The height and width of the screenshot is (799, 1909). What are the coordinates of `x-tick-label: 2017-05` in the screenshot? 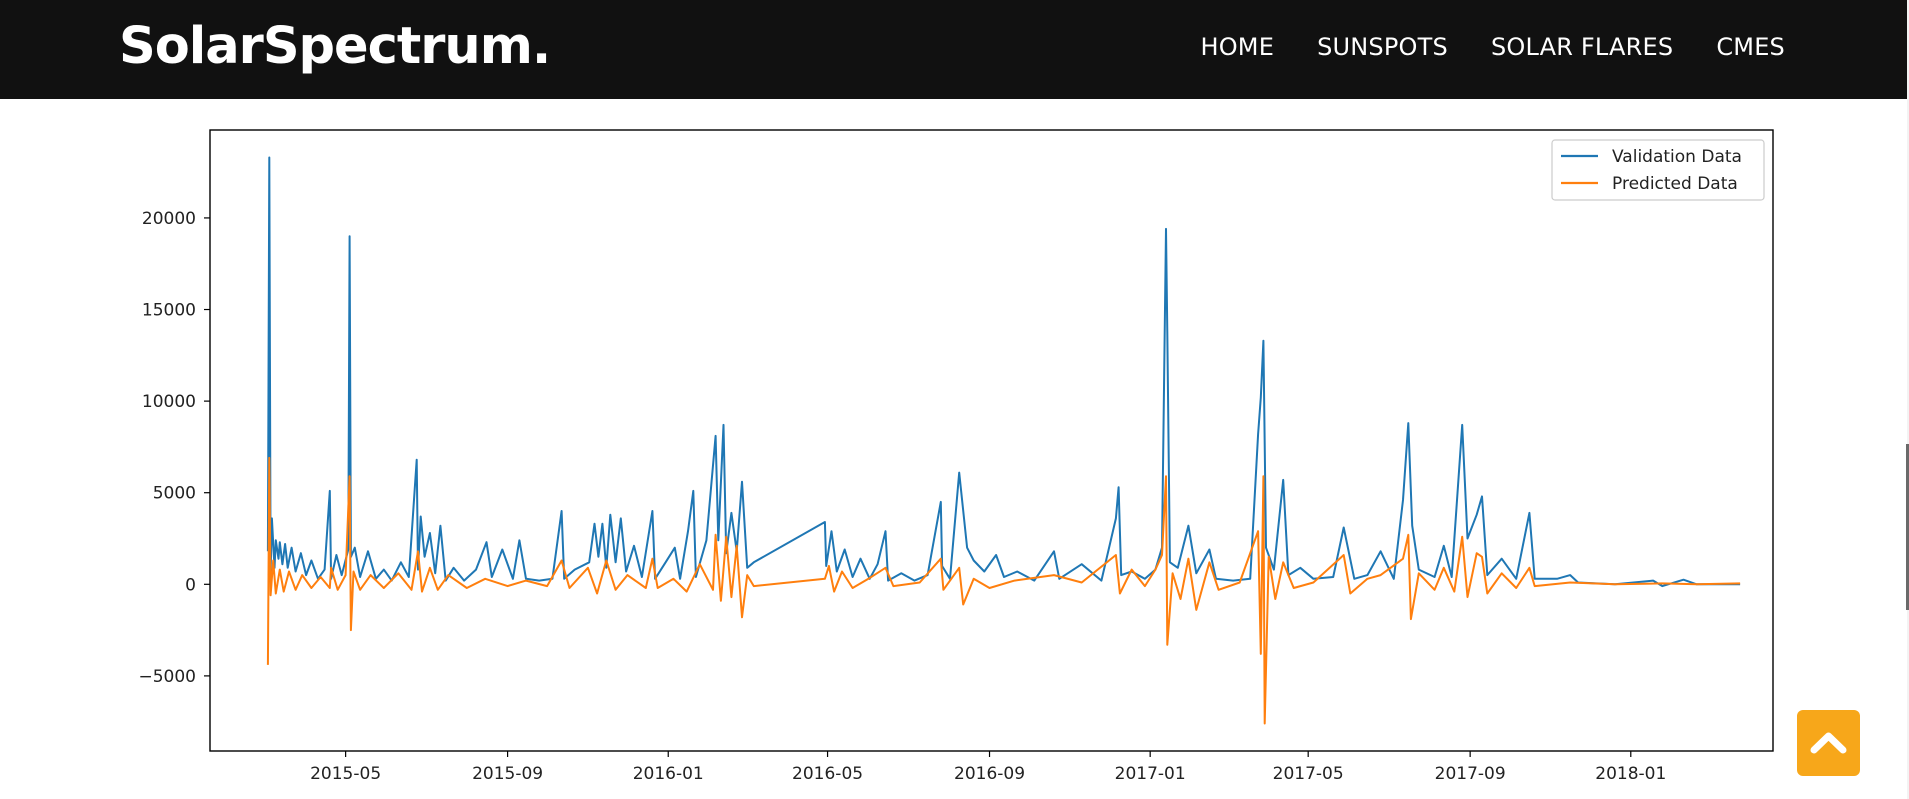 It's located at (1308, 774).